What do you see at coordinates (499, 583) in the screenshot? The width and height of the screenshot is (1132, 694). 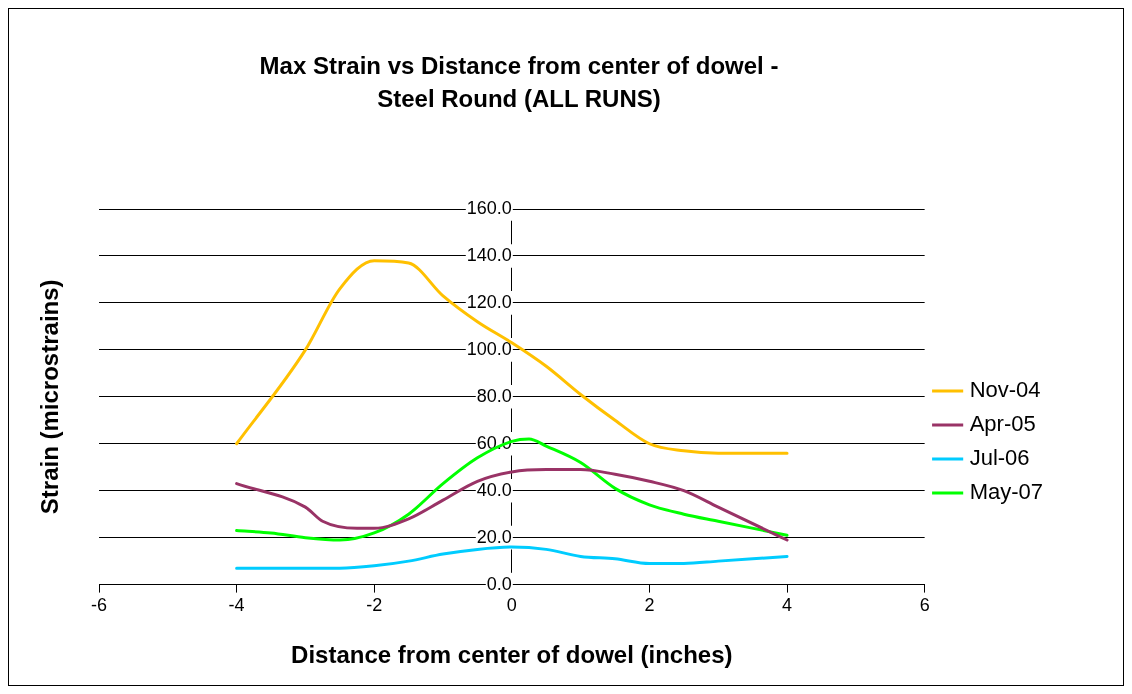 I see `y-tick-label: 0.0` at bounding box center [499, 583].